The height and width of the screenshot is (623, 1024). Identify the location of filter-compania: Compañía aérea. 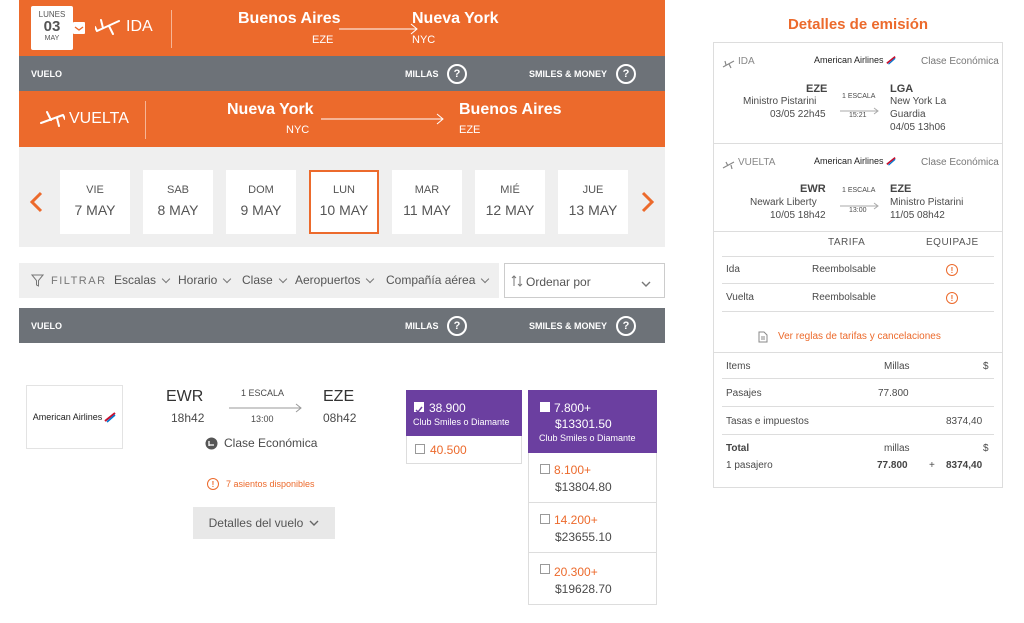
(438, 280).